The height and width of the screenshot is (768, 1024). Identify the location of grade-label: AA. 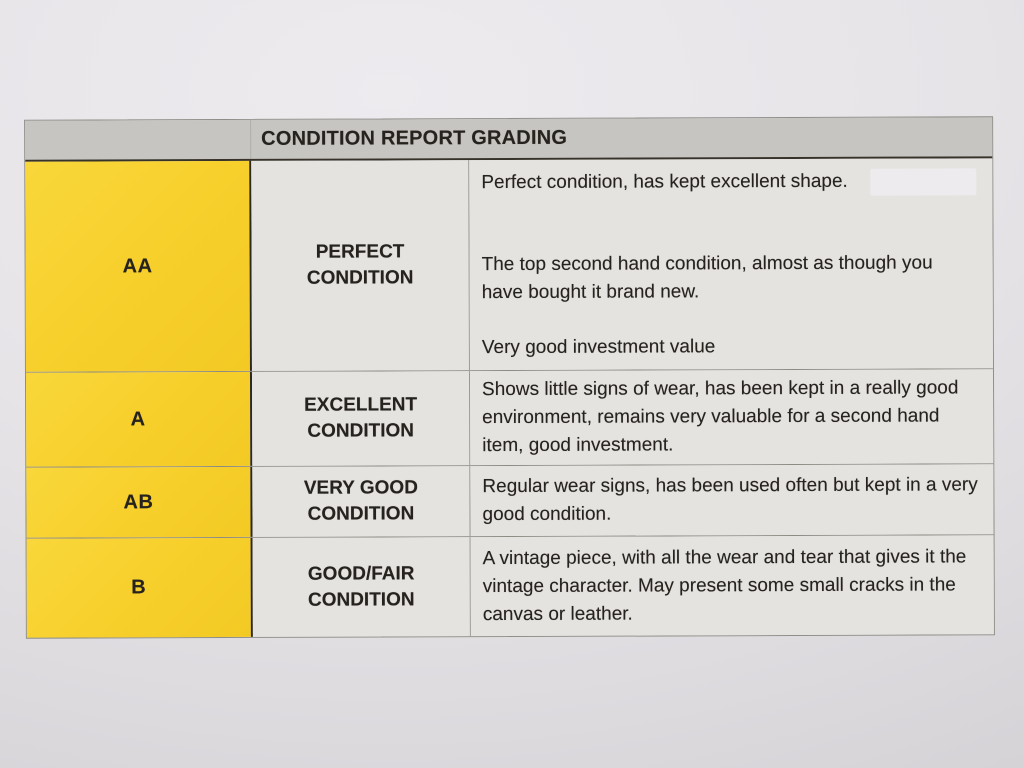
(137, 265).